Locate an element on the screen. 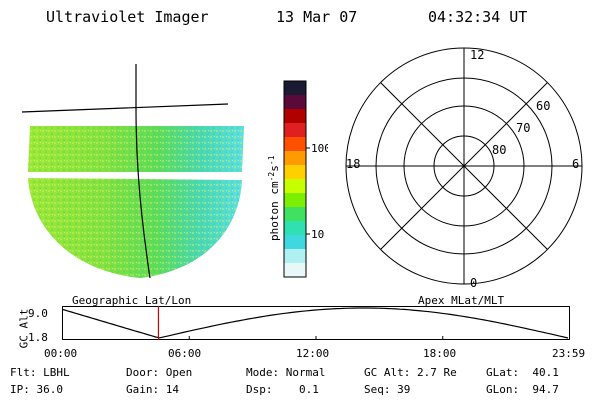 The image size is (600, 400). mlat-label-80: 80 is located at coordinates (499, 150).